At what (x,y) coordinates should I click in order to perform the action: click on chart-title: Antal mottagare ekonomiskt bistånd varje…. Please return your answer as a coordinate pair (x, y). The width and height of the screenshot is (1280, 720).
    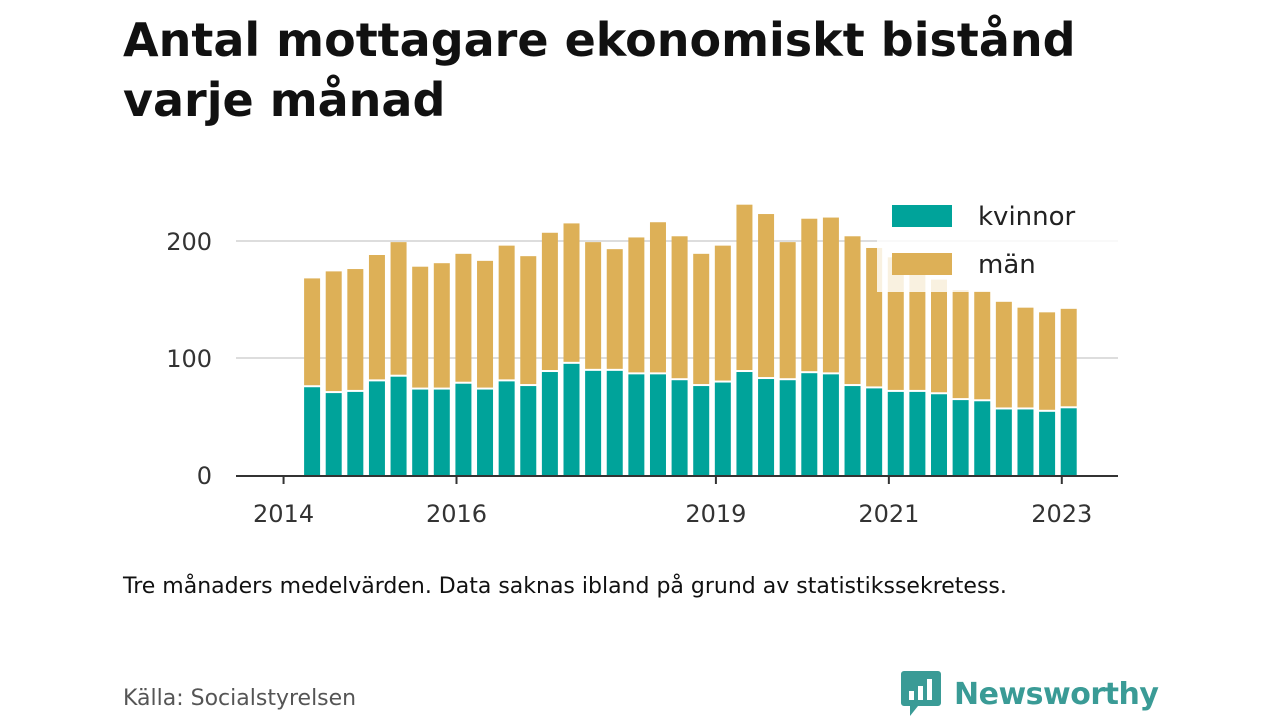
    Looking at the image, I should click on (599, 70).